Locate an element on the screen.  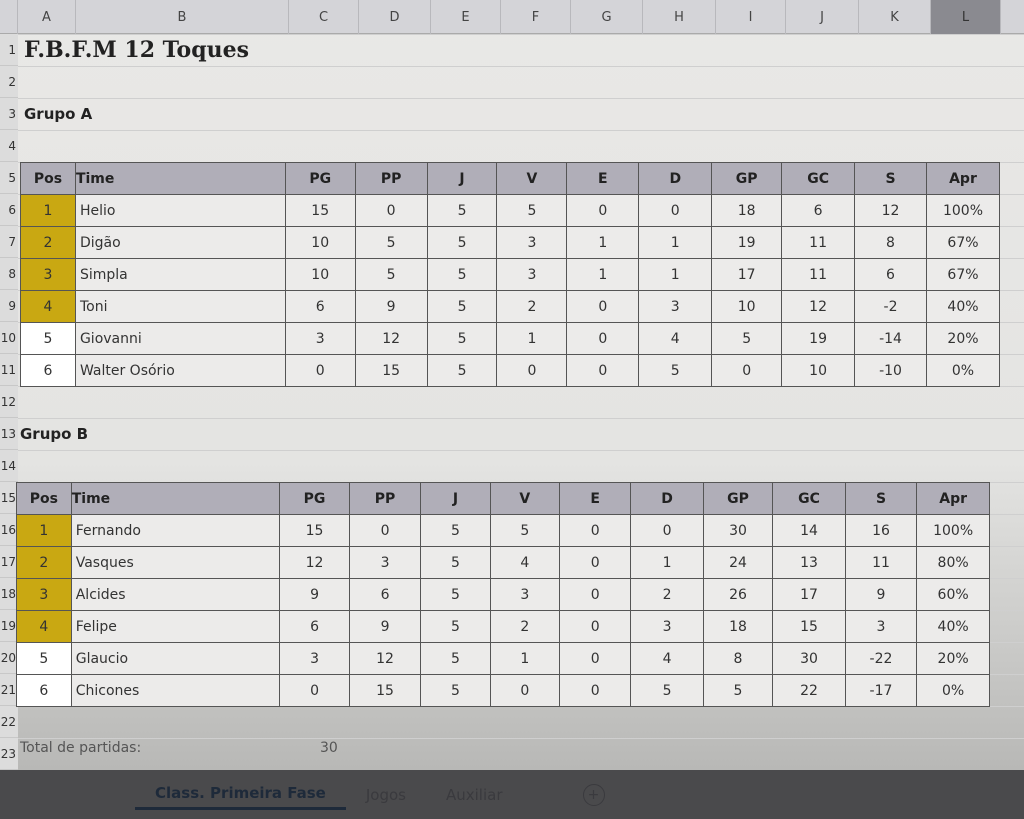
cell-v: 3 is located at coordinates (525, 594).